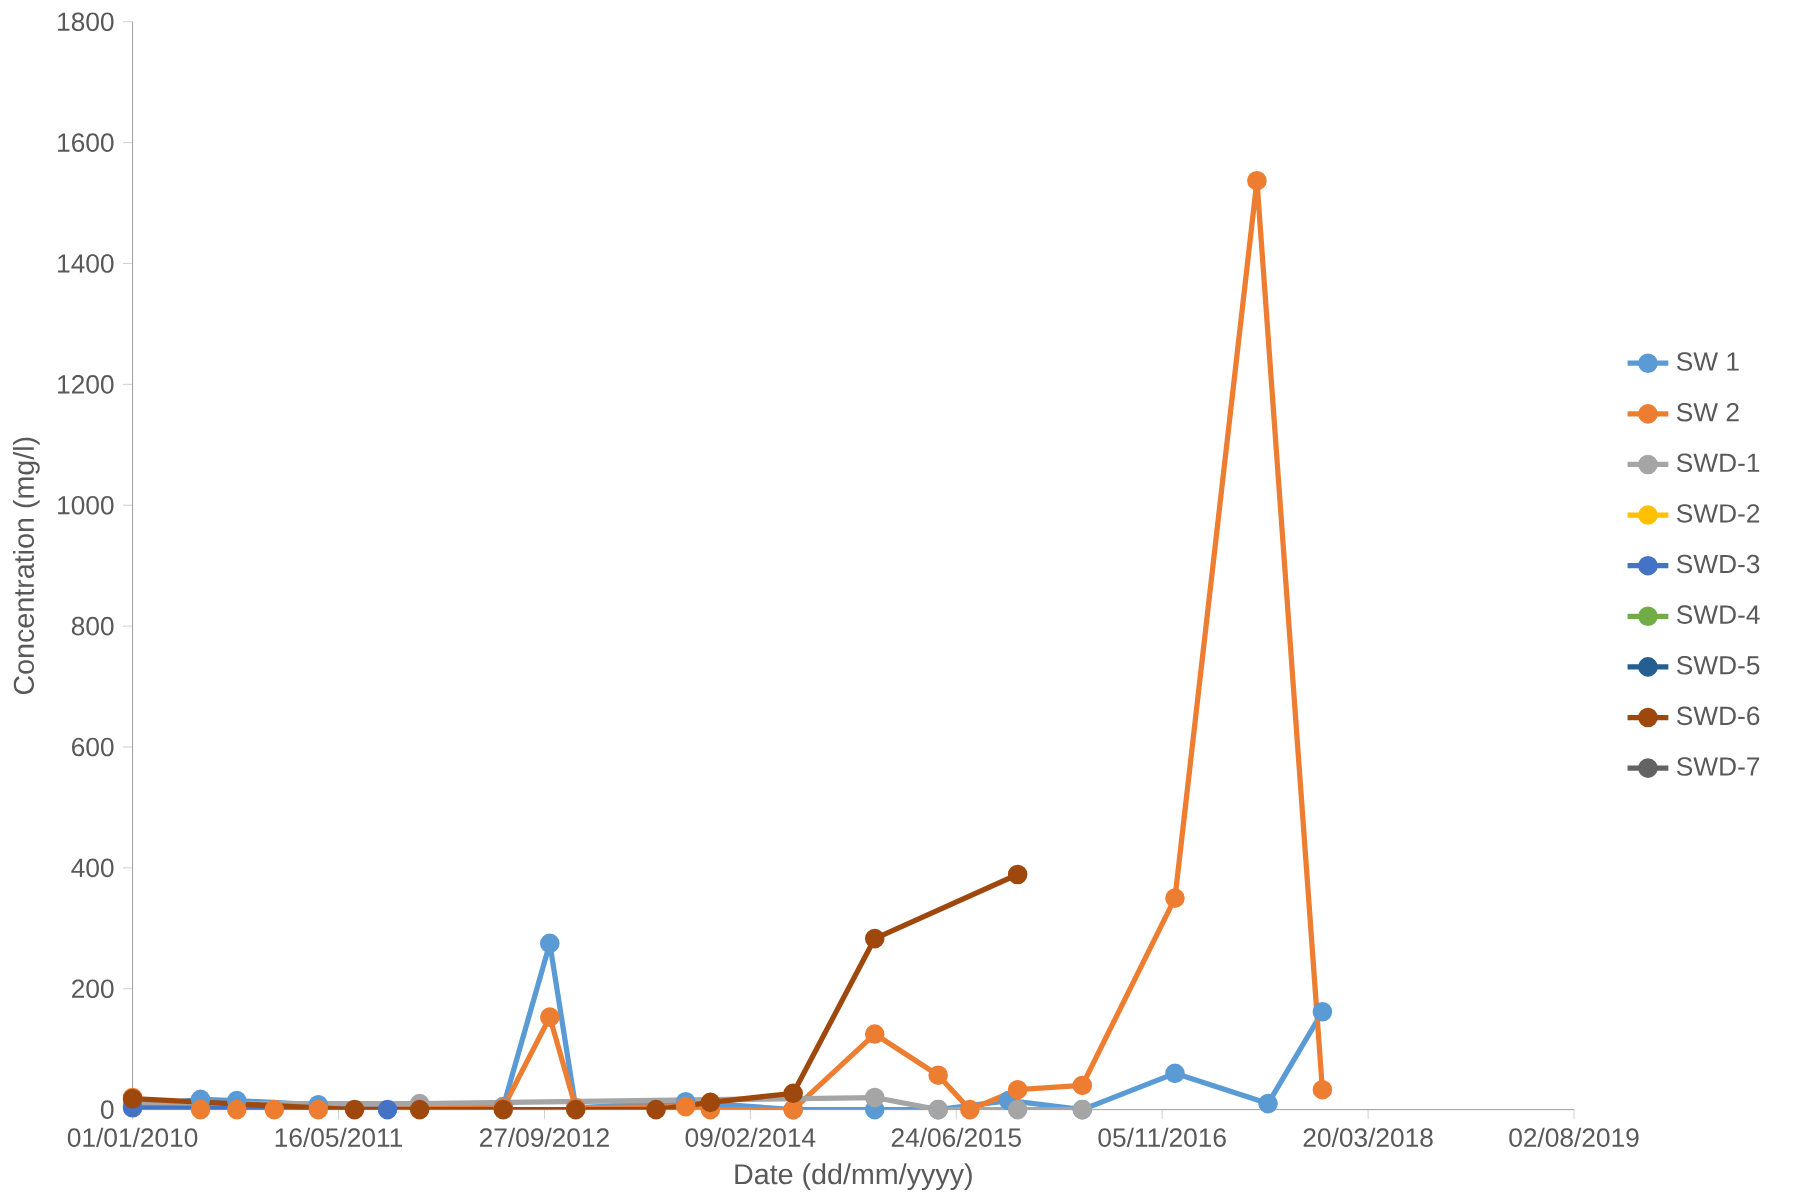 The height and width of the screenshot is (1196, 1812). Describe the element at coordinates (544, 1137) in the screenshot. I see `x-tick-label: 27/09/2012` at that location.